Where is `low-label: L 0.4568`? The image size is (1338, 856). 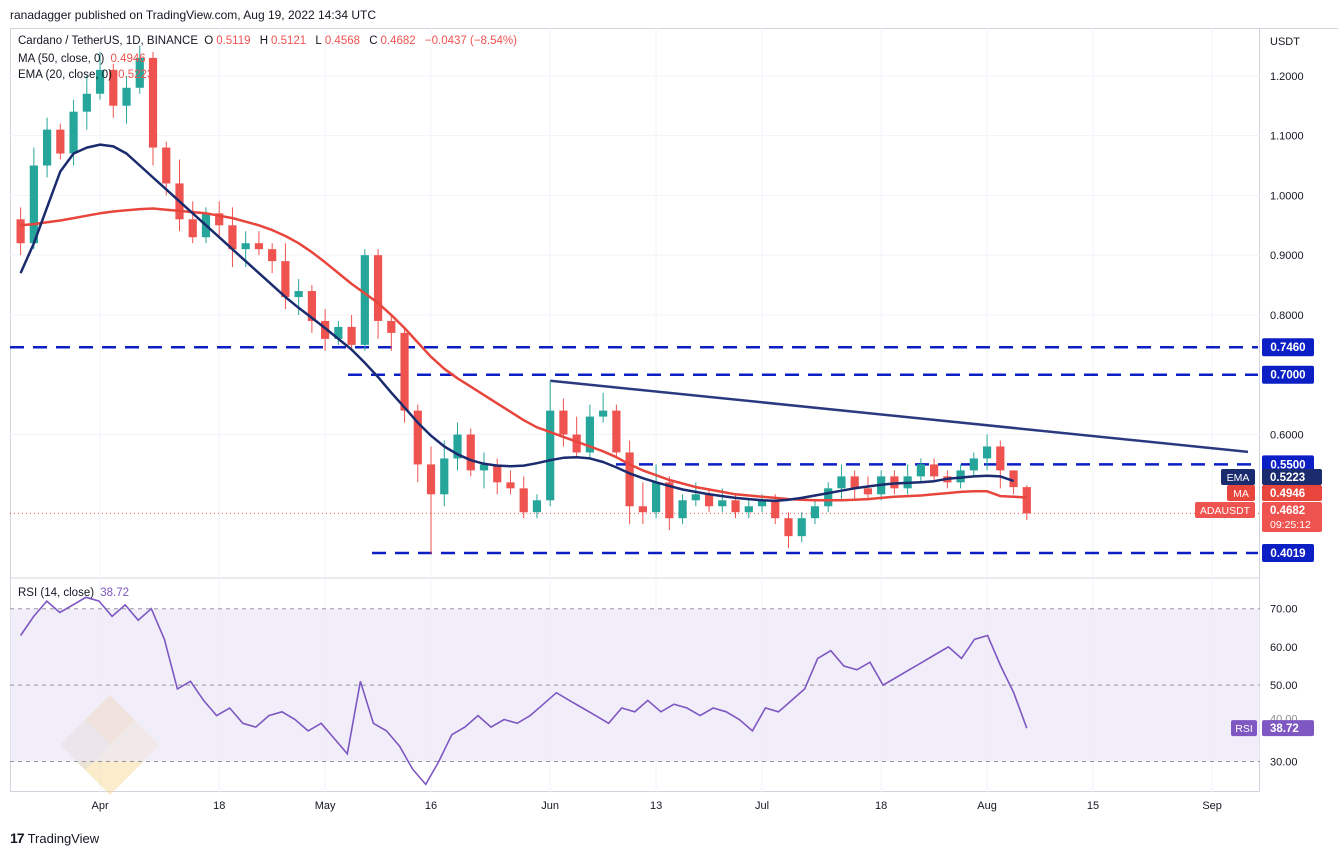 low-label: L 0.4568 is located at coordinates (338, 41).